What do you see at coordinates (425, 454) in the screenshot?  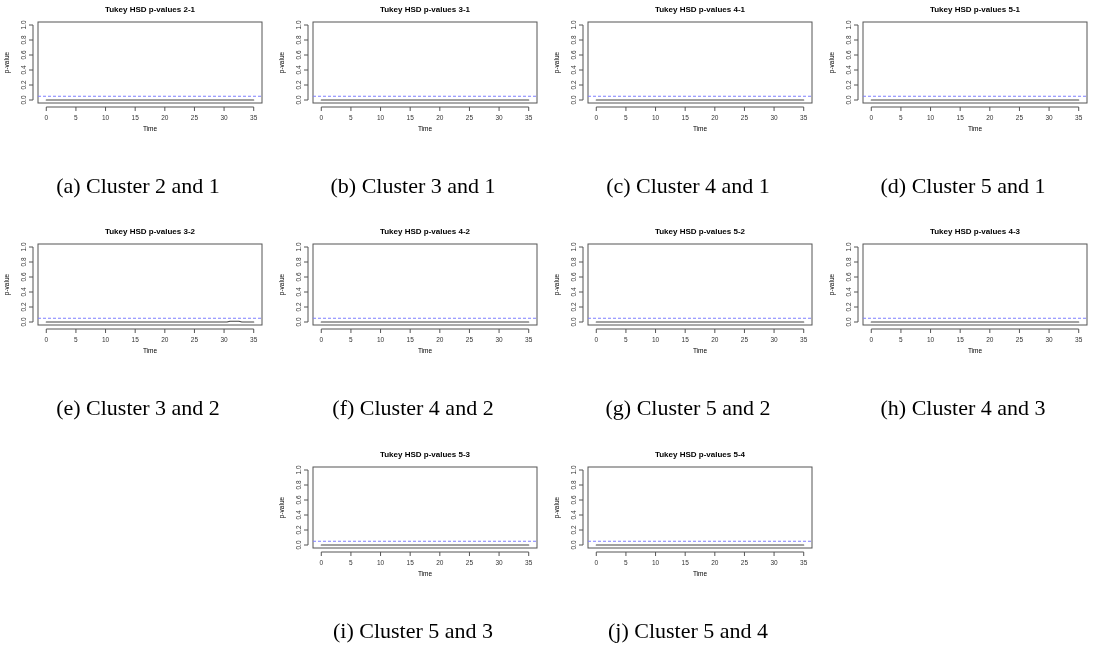 I see `chart-title: Tukey HSD p-values 5-3` at bounding box center [425, 454].